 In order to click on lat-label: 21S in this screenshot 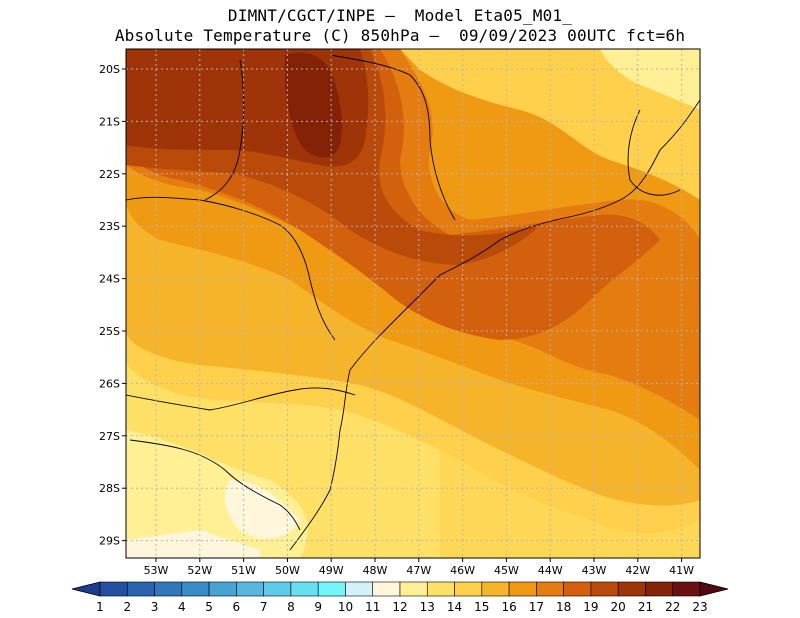, I will do `click(109, 121)`.